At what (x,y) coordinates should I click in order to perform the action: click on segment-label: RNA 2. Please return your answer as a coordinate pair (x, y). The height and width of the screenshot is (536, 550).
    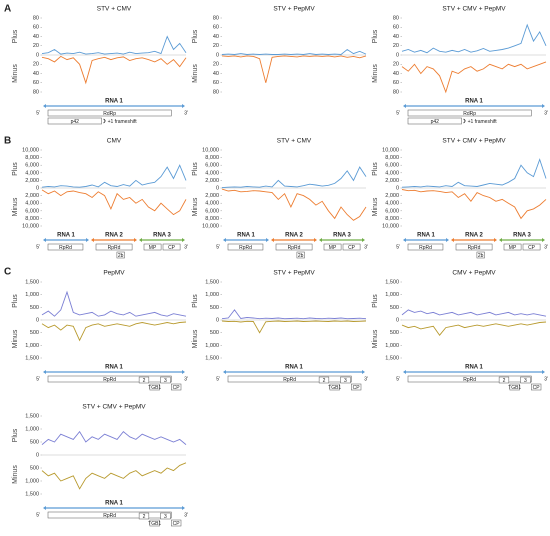
    Looking at the image, I should click on (474, 236).